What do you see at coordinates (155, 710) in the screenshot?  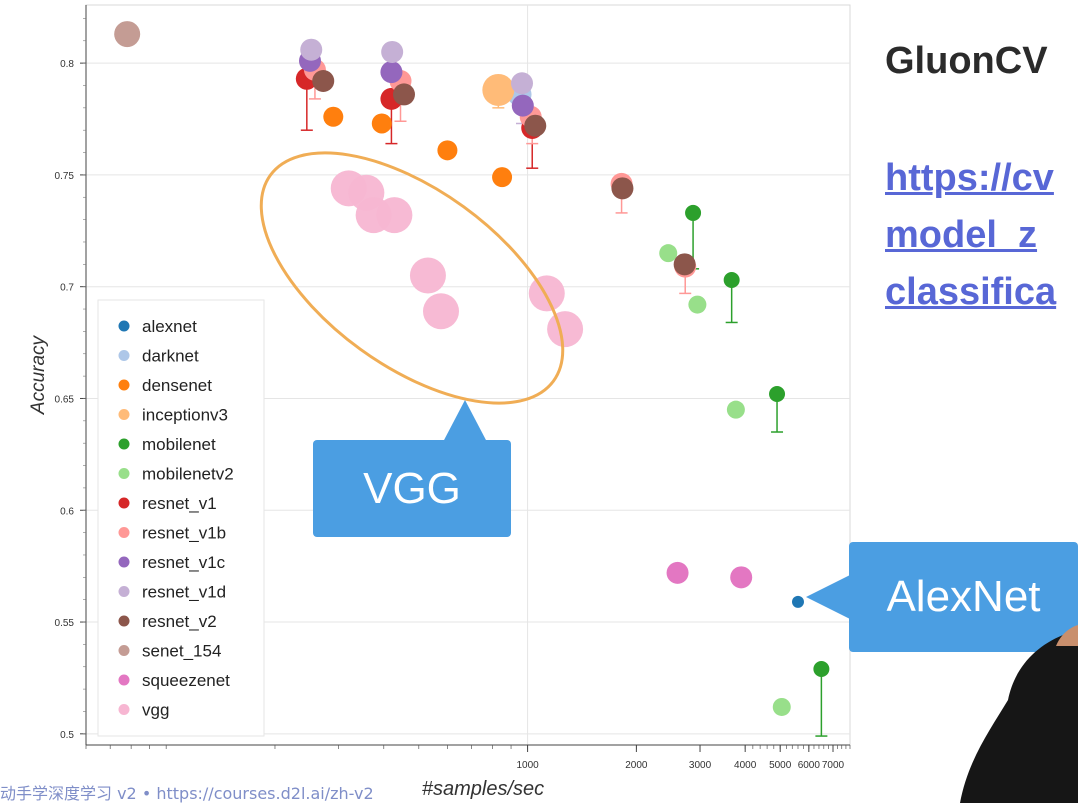 I see `legend-label-vgg: vgg` at bounding box center [155, 710].